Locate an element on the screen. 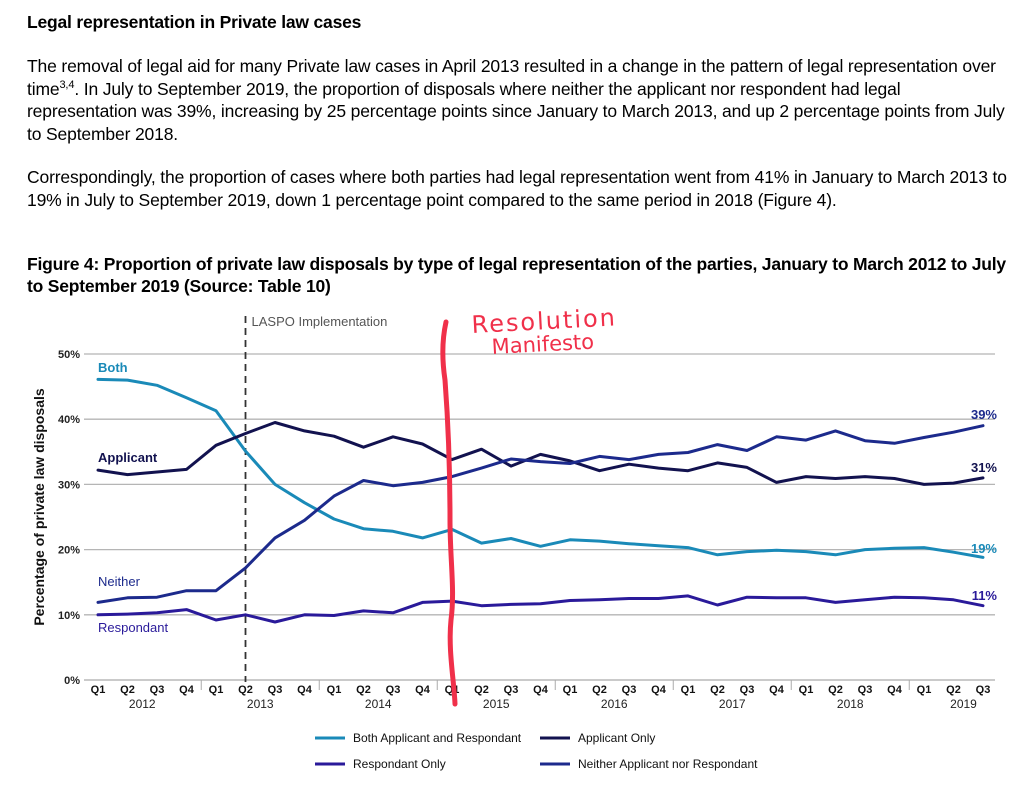 The image size is (1024, 808). y-tick-label: 20% is located at coordinates (69, 551).